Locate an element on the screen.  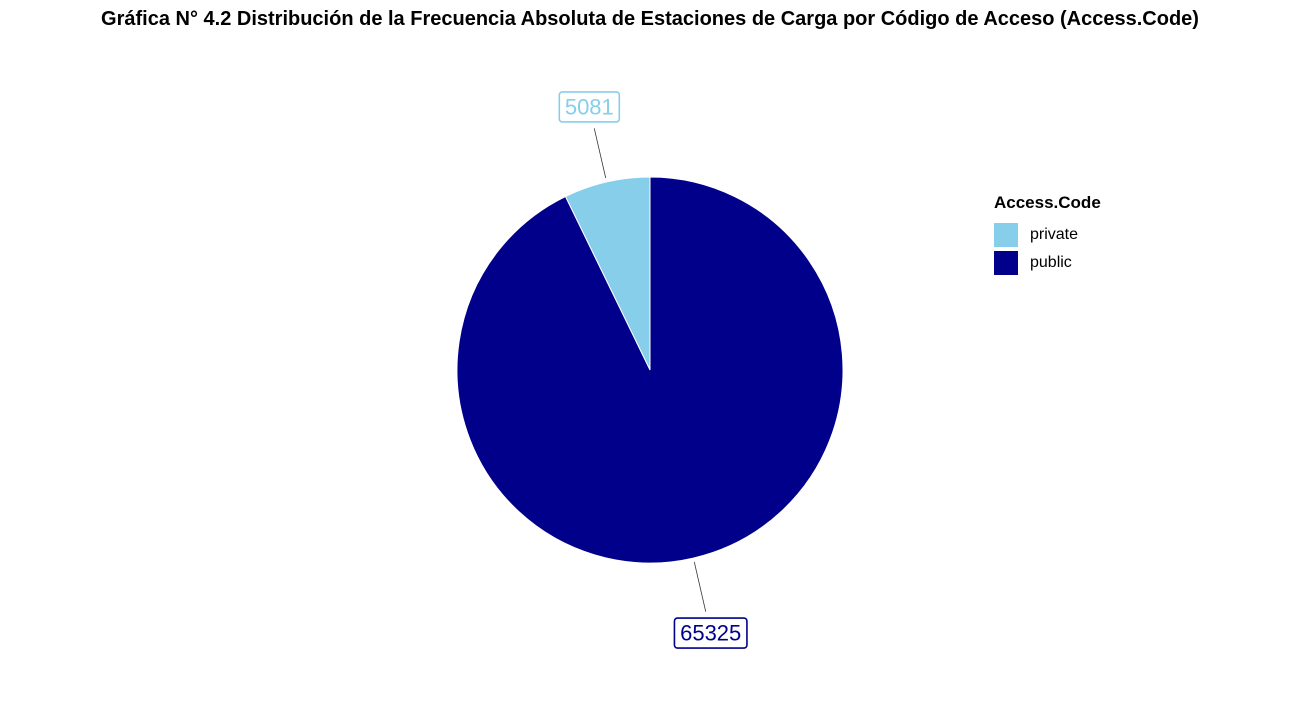
data-label-box-private is located at coordinates (589, 107).